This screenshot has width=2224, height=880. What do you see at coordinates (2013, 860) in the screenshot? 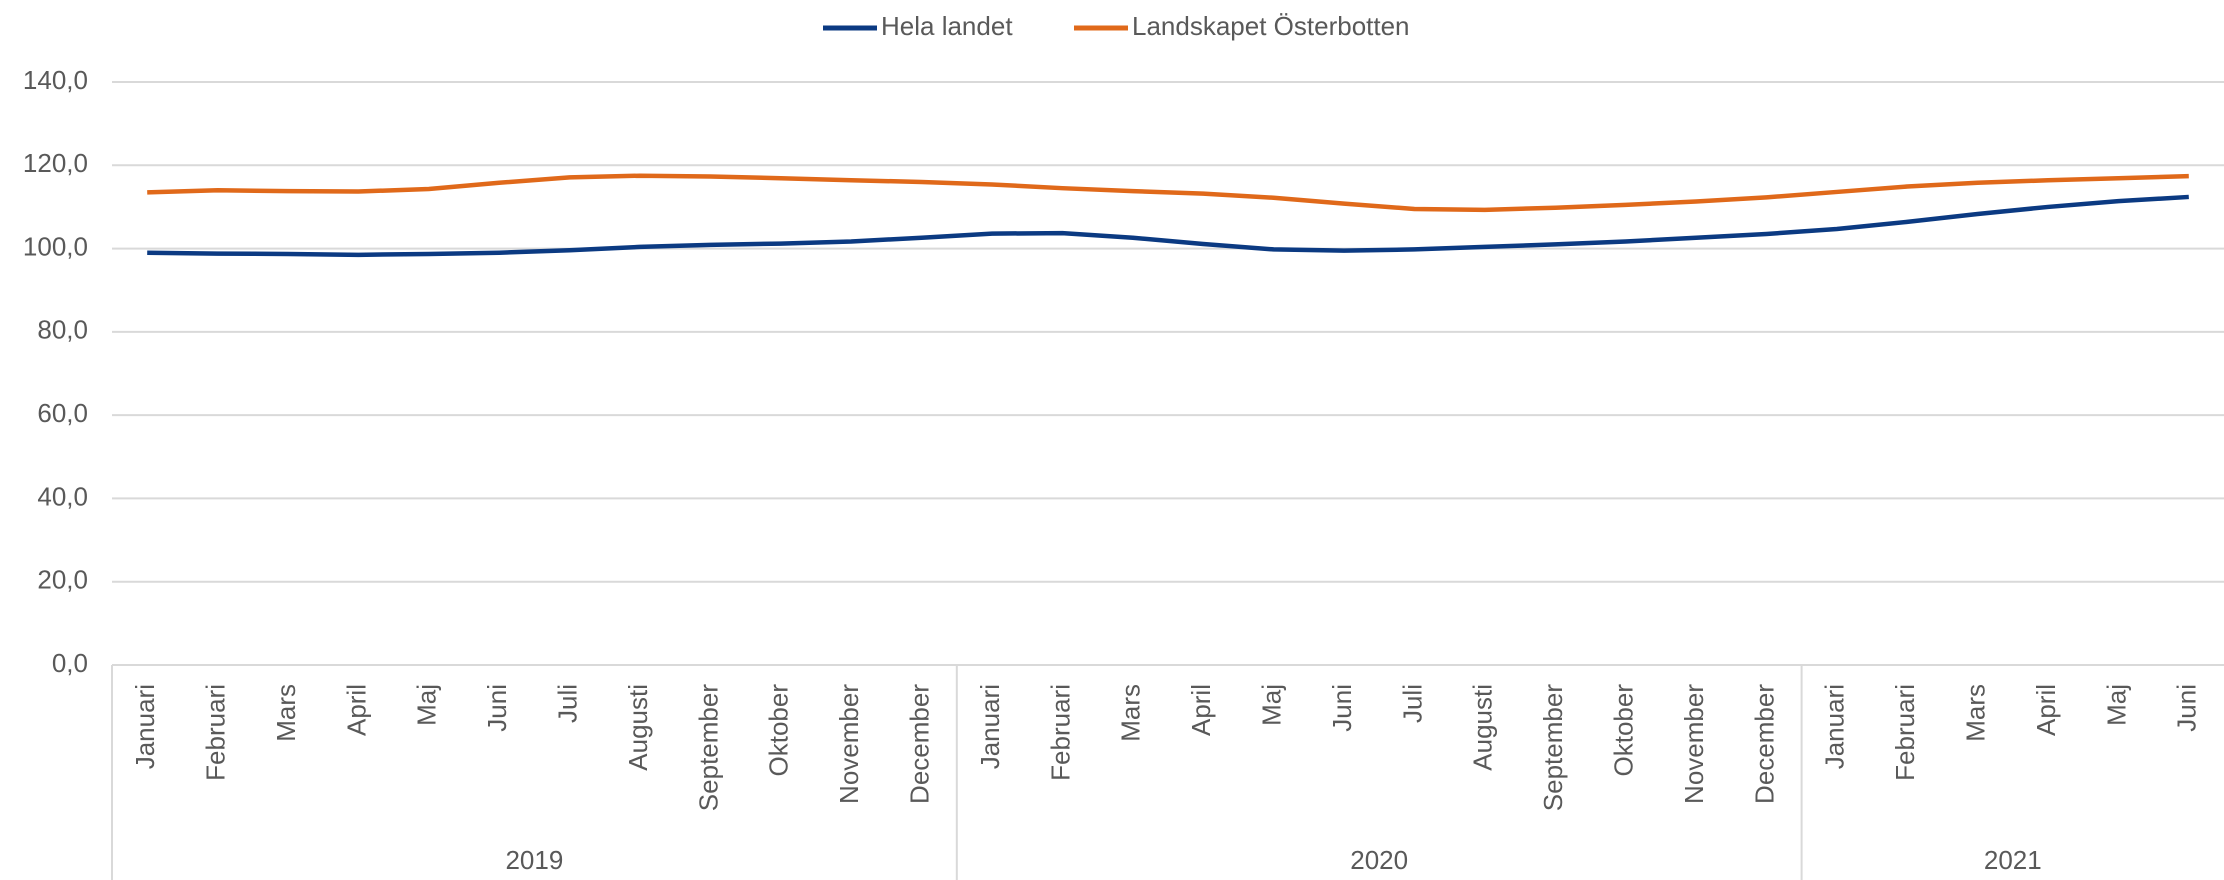
I see `group-label: 2021` at bounding box center [2013, 860].